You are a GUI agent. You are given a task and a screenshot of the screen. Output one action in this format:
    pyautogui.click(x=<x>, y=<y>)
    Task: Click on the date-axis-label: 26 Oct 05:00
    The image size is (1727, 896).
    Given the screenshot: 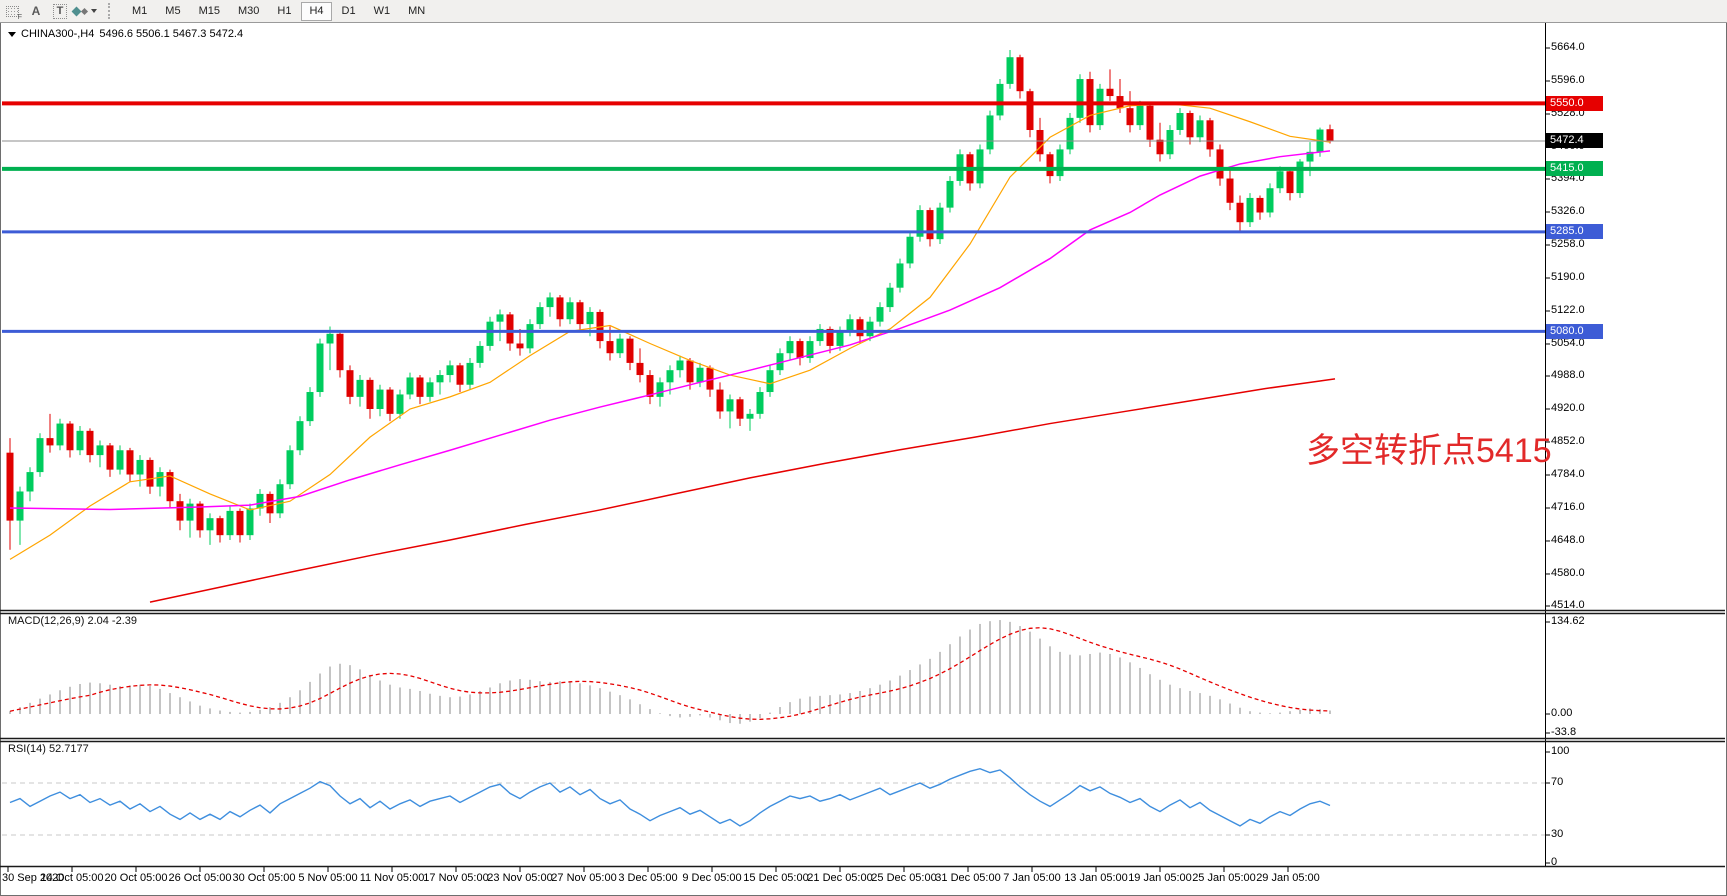 What is the action you would take?
    pyautogui.click(x=200, y=878)
    